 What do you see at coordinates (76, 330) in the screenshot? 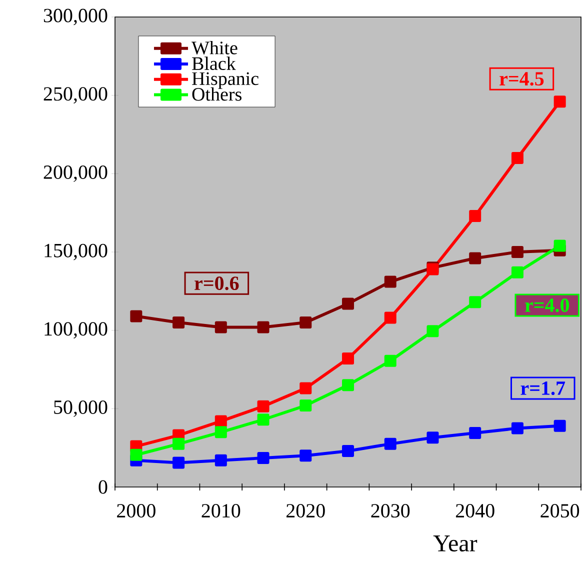
I see `y-tick-label: 100,000` at bounding box center [76, 330].